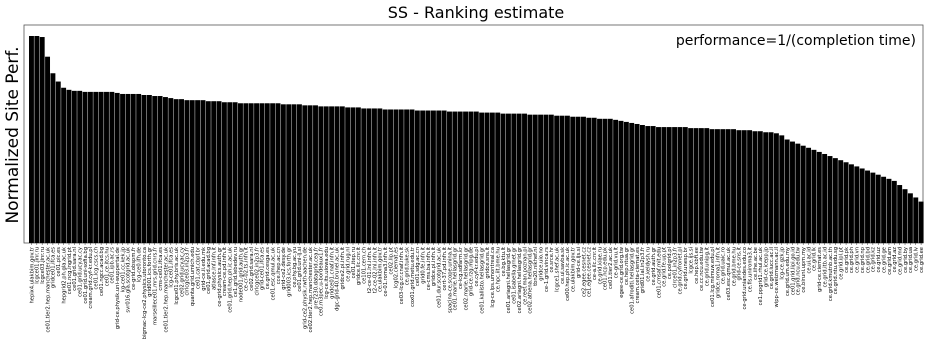 This screenshot has height=356, width=927. What do you see at coordinates (531, 279) in the screenshot?
I see `x-tick-label: ce02.athena.hellasgrid.gr` at bounding box center [531, 279].